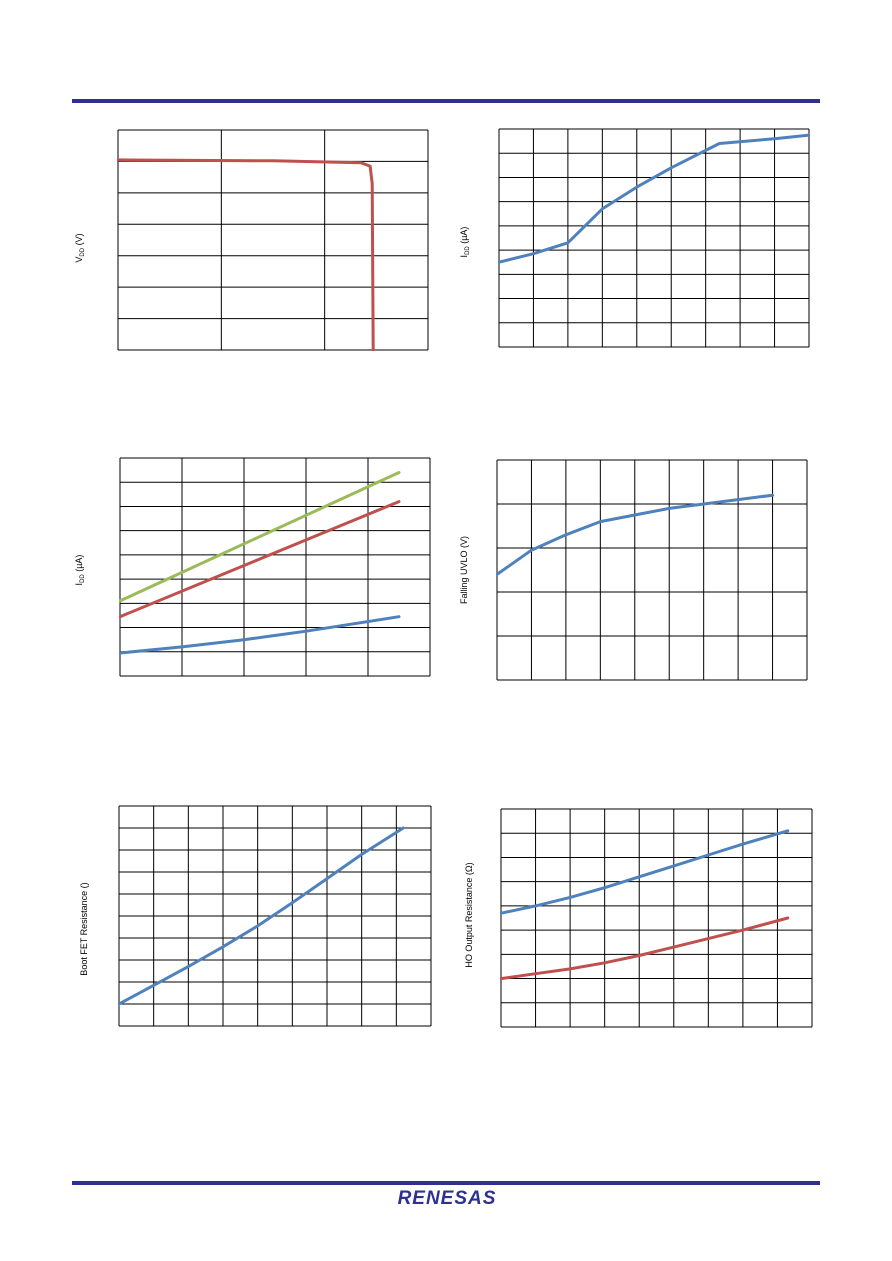 Image resolution: width=892 pixels, height=1261 pixels. Describe the element at coordinates (469, 915) in the screenshot. I see `ylabel-ho-output-resistance: HO Output Resistance (Ω)` at that location.